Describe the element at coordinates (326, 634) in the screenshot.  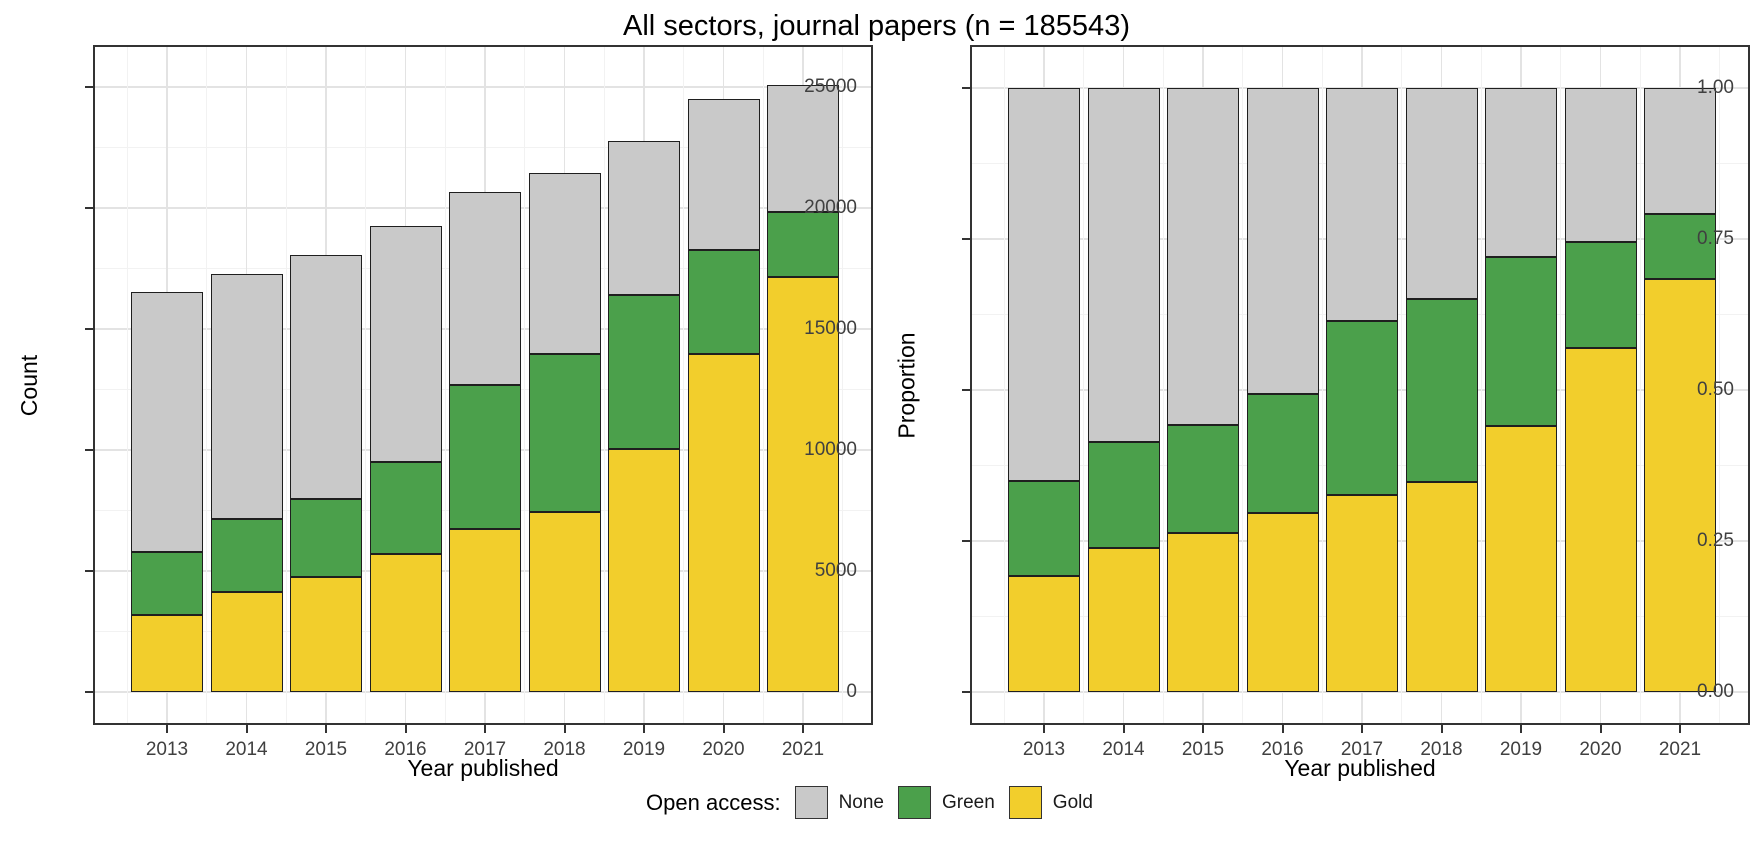
I see `bar-segment-2015-gold` at that location.